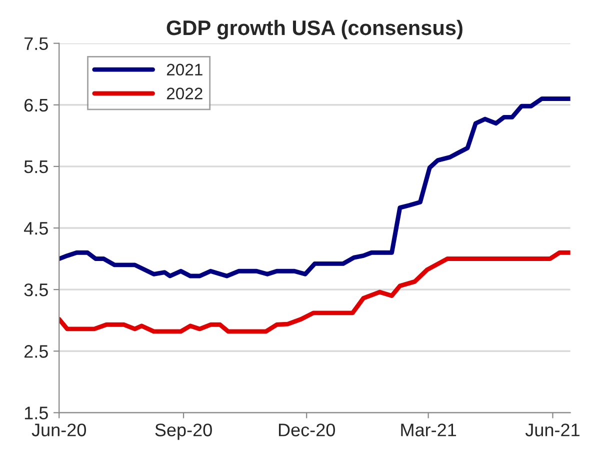  What do you see at coordinates (36, 105) in the screenshot?
I see `y-tick-label: 6.5` at bounding box center [36, 105].